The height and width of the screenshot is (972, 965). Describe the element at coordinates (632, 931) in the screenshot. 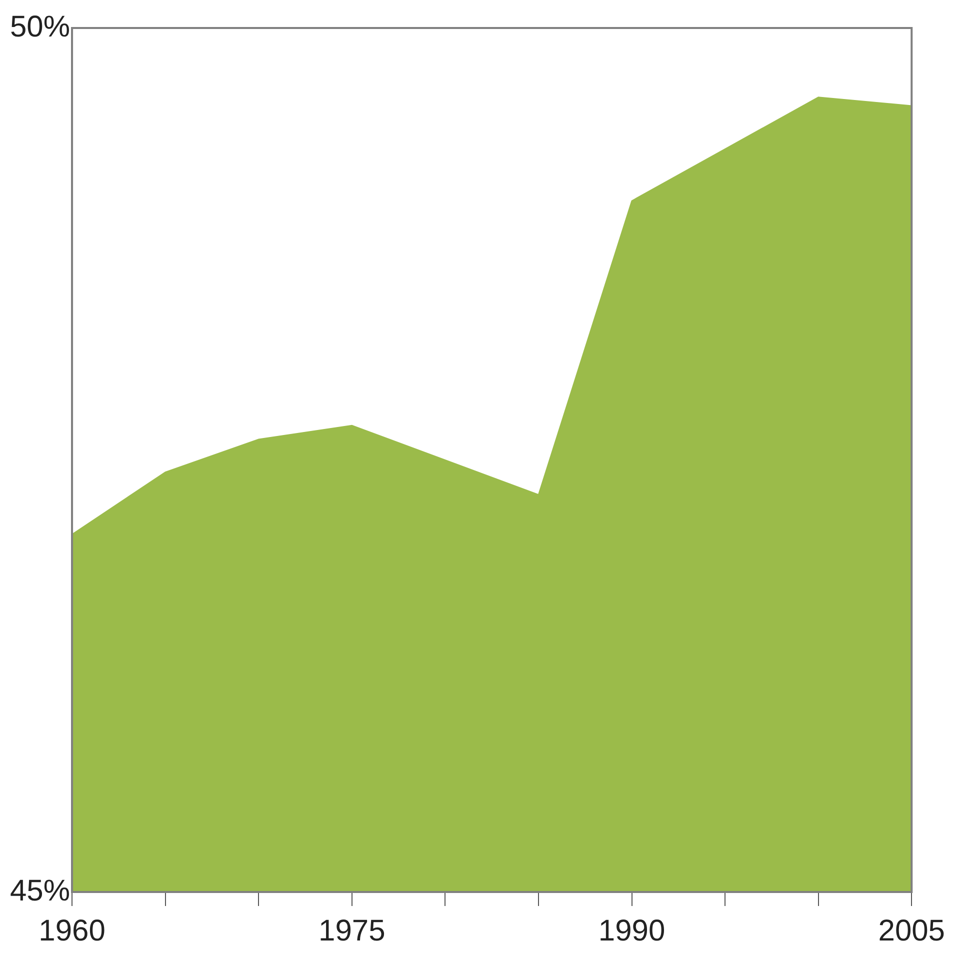

I see `x-tick-label: 1990` at that location.